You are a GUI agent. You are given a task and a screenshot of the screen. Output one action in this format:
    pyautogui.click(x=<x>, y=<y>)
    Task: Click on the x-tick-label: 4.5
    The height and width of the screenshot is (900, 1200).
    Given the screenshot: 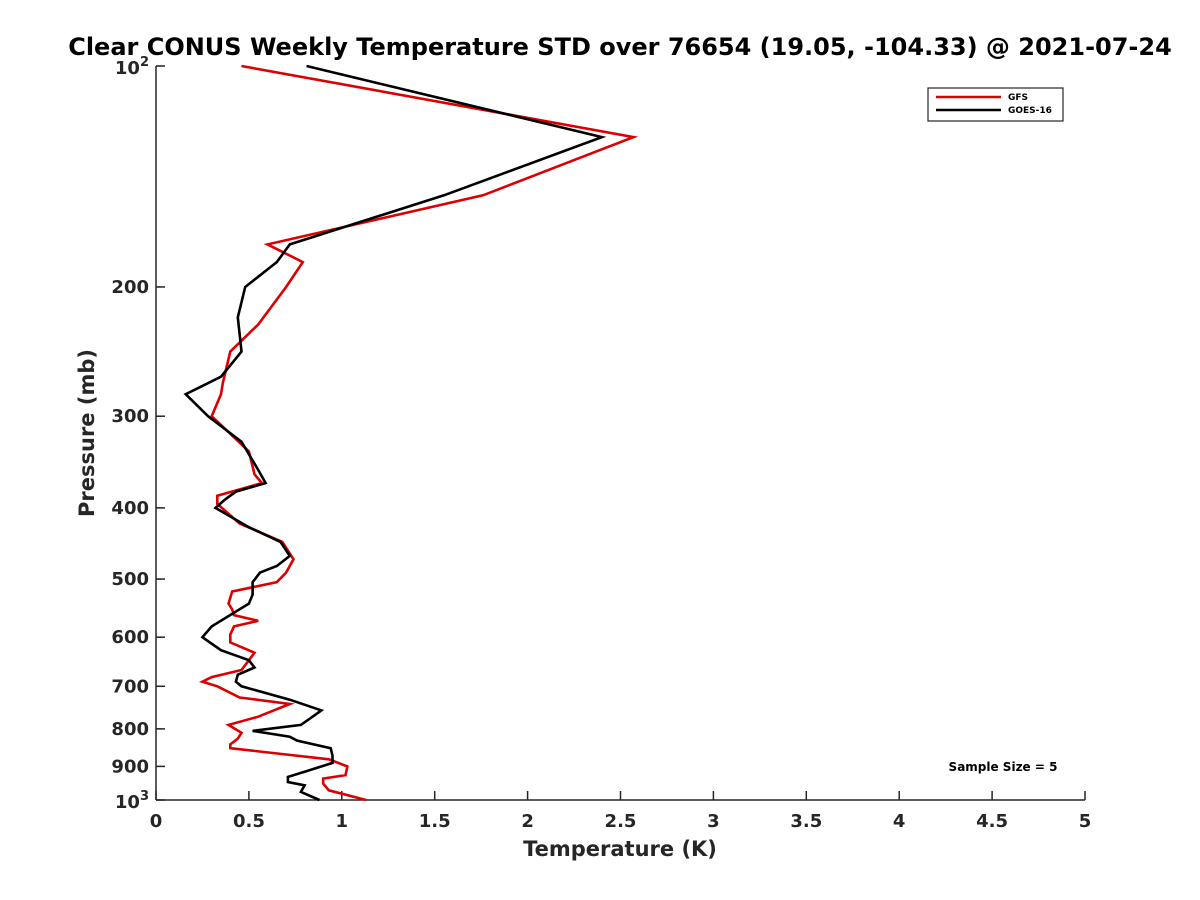 What is the action you would take?
    pyautogui.click(x=992, y=821)
    